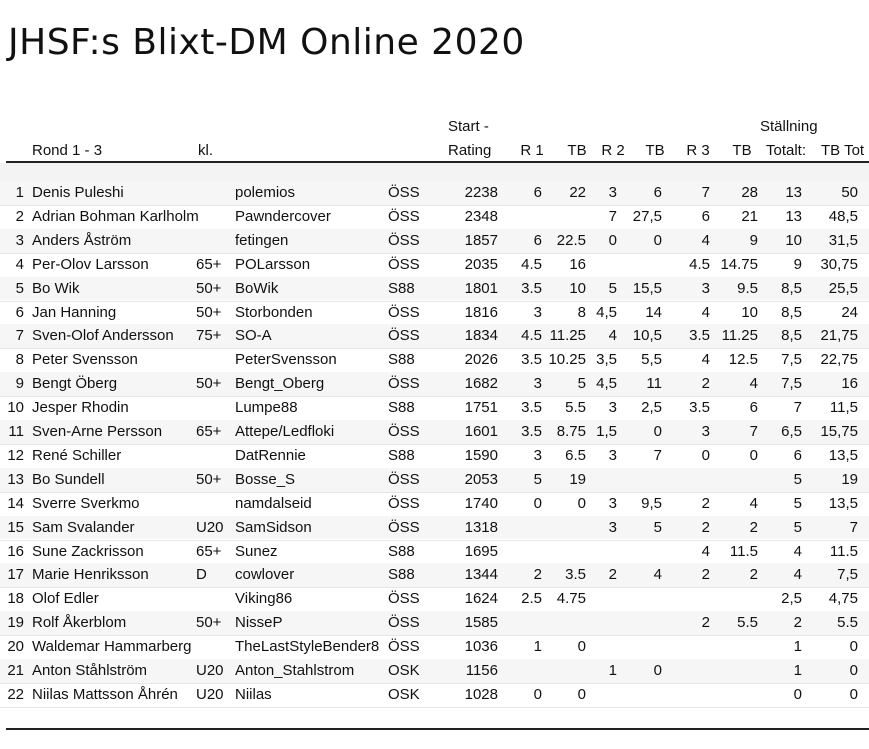  What do you see at coordinates (437, 162) in the screenshot?
I see `header-divider` at bounding box center [437, 162].